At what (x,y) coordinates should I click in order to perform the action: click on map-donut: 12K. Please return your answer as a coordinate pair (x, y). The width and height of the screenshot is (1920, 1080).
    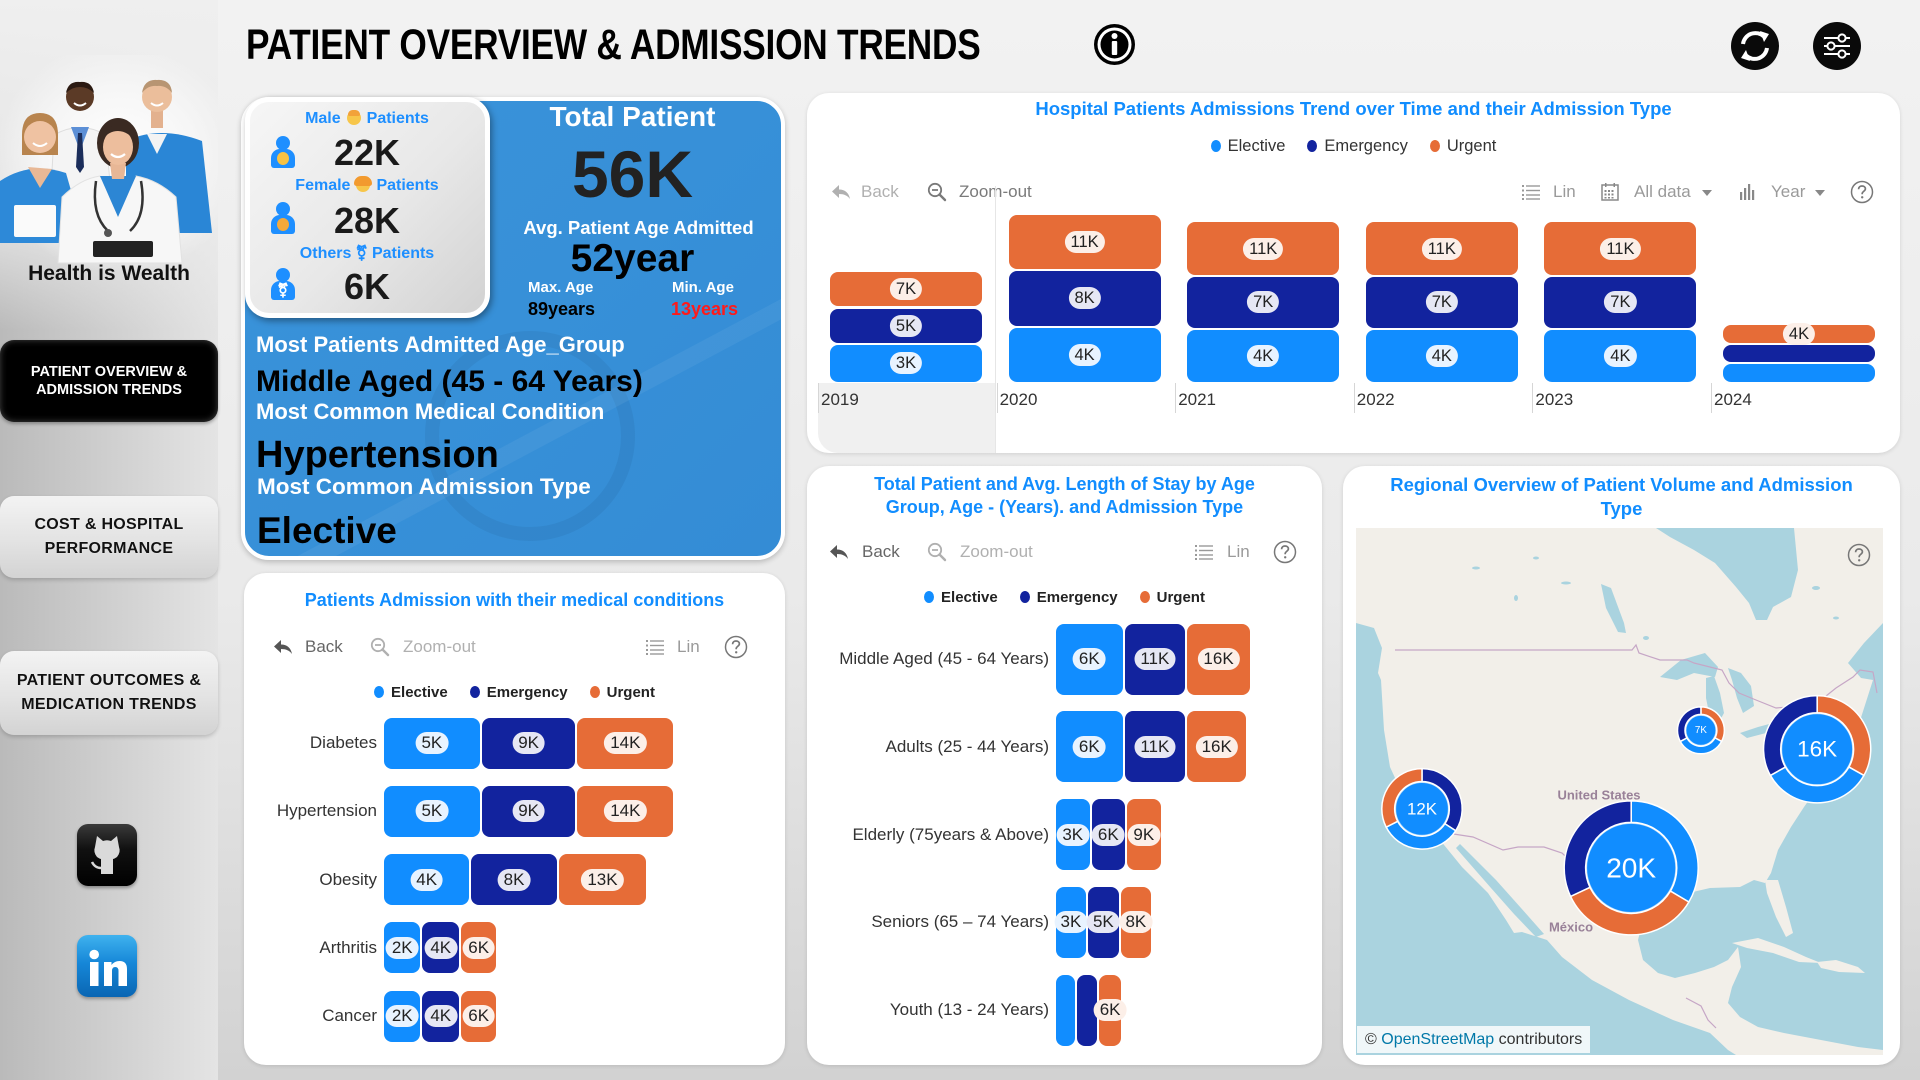
    Looking at the image, I should click on (1422, 808).